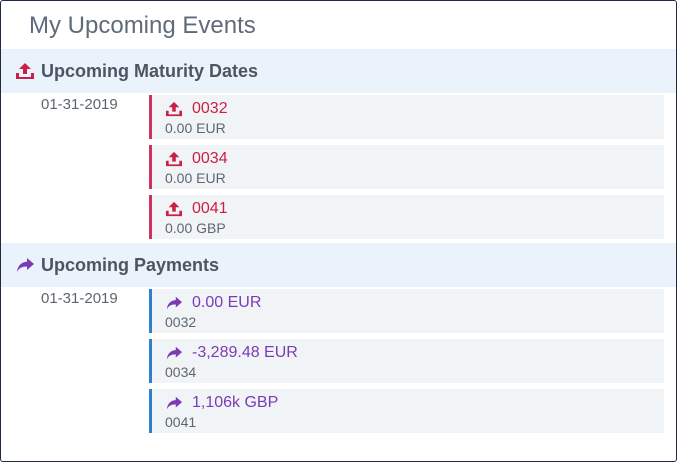 Image resolution: width=677 pixels, height=462 pixels. Describe the element at coordinates (406, 311) in the screenshot. I see `payment-item: 0.00 EUR 0032` at that location.